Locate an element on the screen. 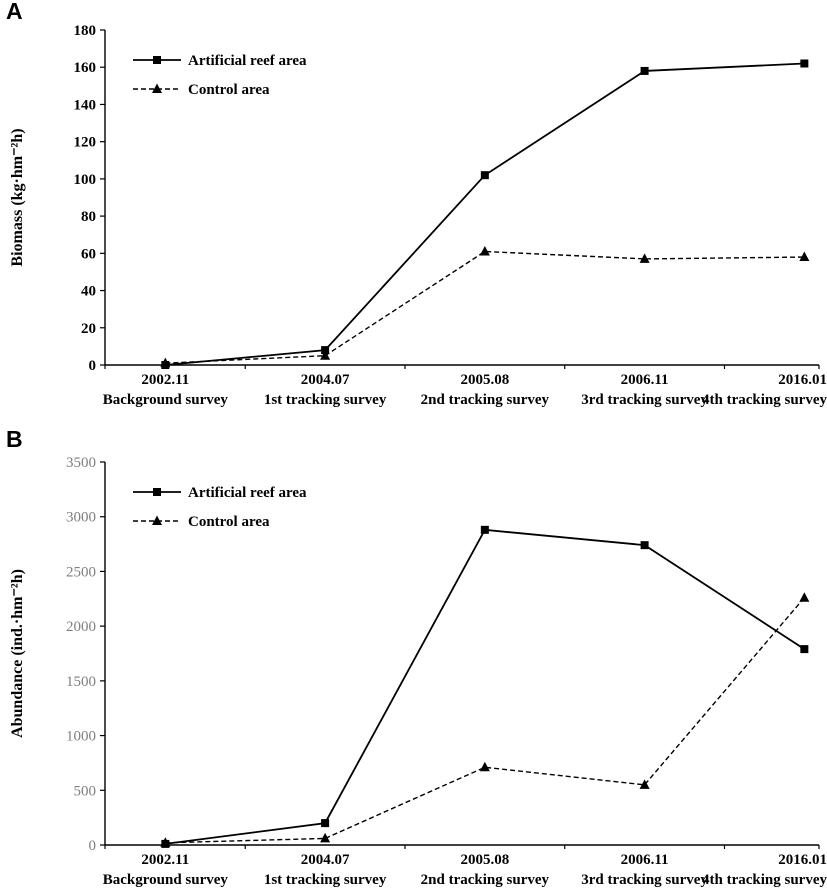 This screenshot has width=827, height=892. y-tick-label: 1000 is located at coordinates (81, 737).